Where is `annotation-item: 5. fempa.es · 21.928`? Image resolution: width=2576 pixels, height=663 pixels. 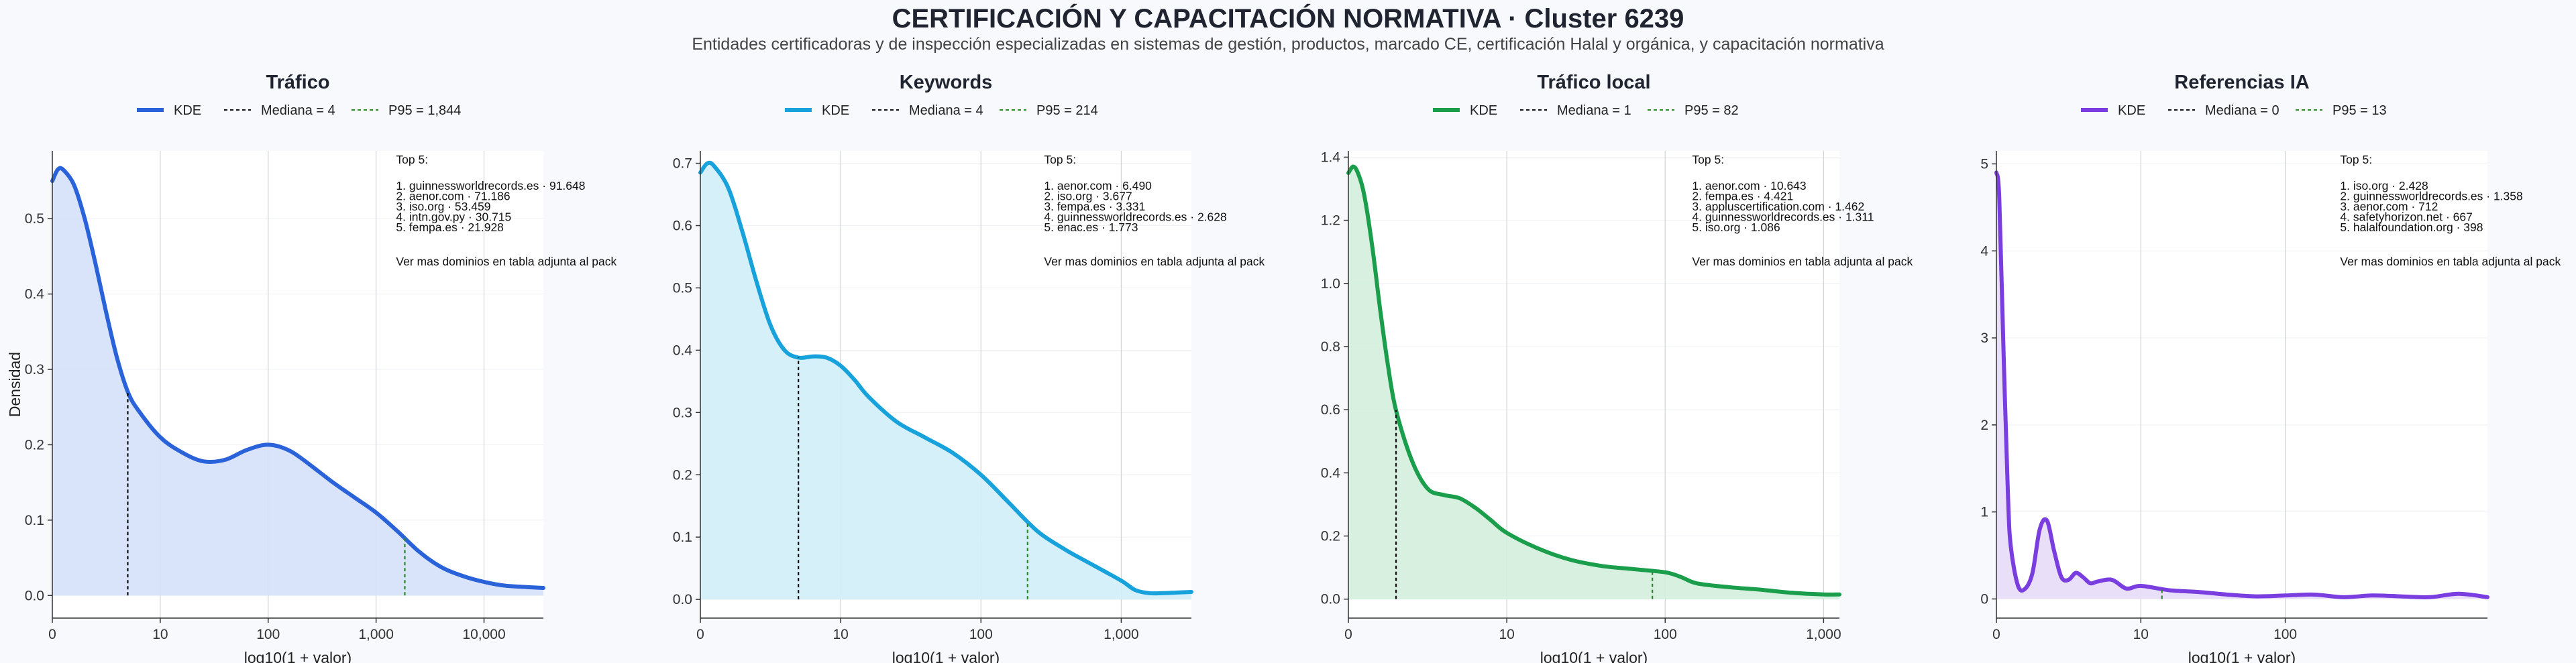 annotation-item: 5. fempa.es · 21.928 is located at coordinates (450, 227).